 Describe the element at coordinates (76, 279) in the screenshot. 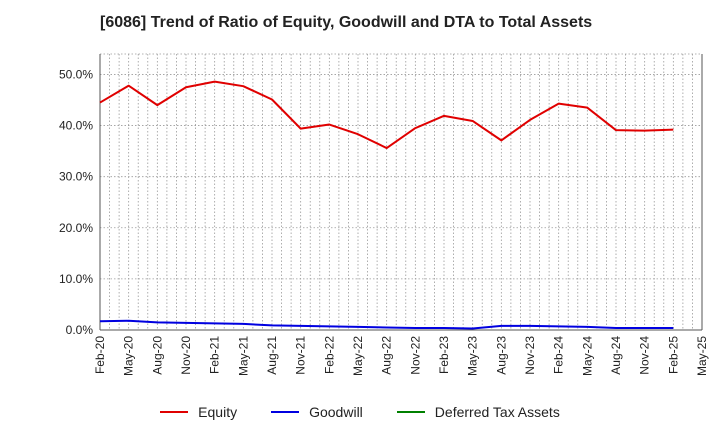

I see `y-tick-label: 10.0%` at that location.